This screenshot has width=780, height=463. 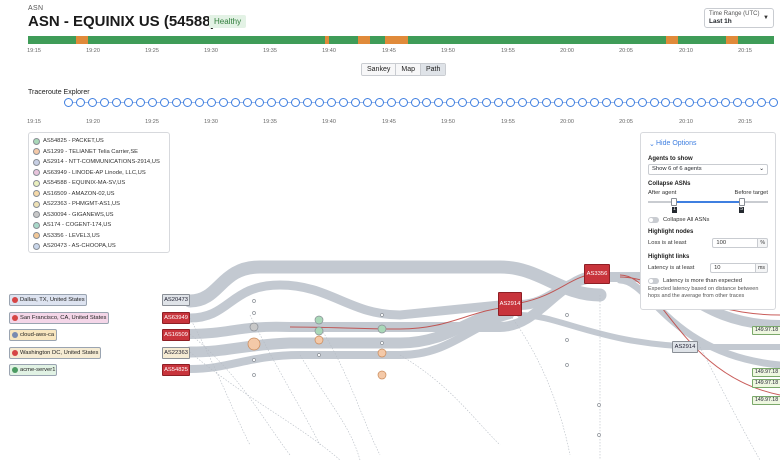 What do you see at coordinates (176, 335) in the screenshot?
I see `agent-asn-node: AS16509` at bounding box center [176, 335].